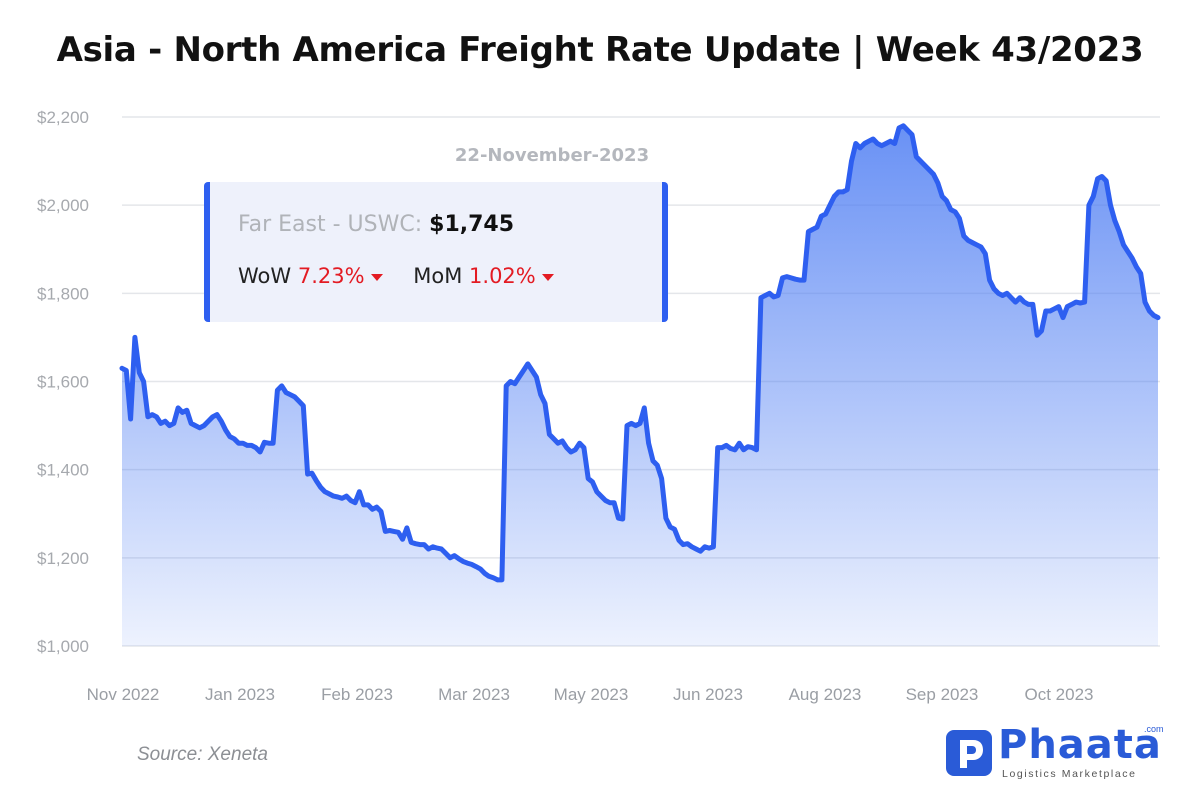  I want to click on x-tick-label: Nov 2022, so click(123, 694).